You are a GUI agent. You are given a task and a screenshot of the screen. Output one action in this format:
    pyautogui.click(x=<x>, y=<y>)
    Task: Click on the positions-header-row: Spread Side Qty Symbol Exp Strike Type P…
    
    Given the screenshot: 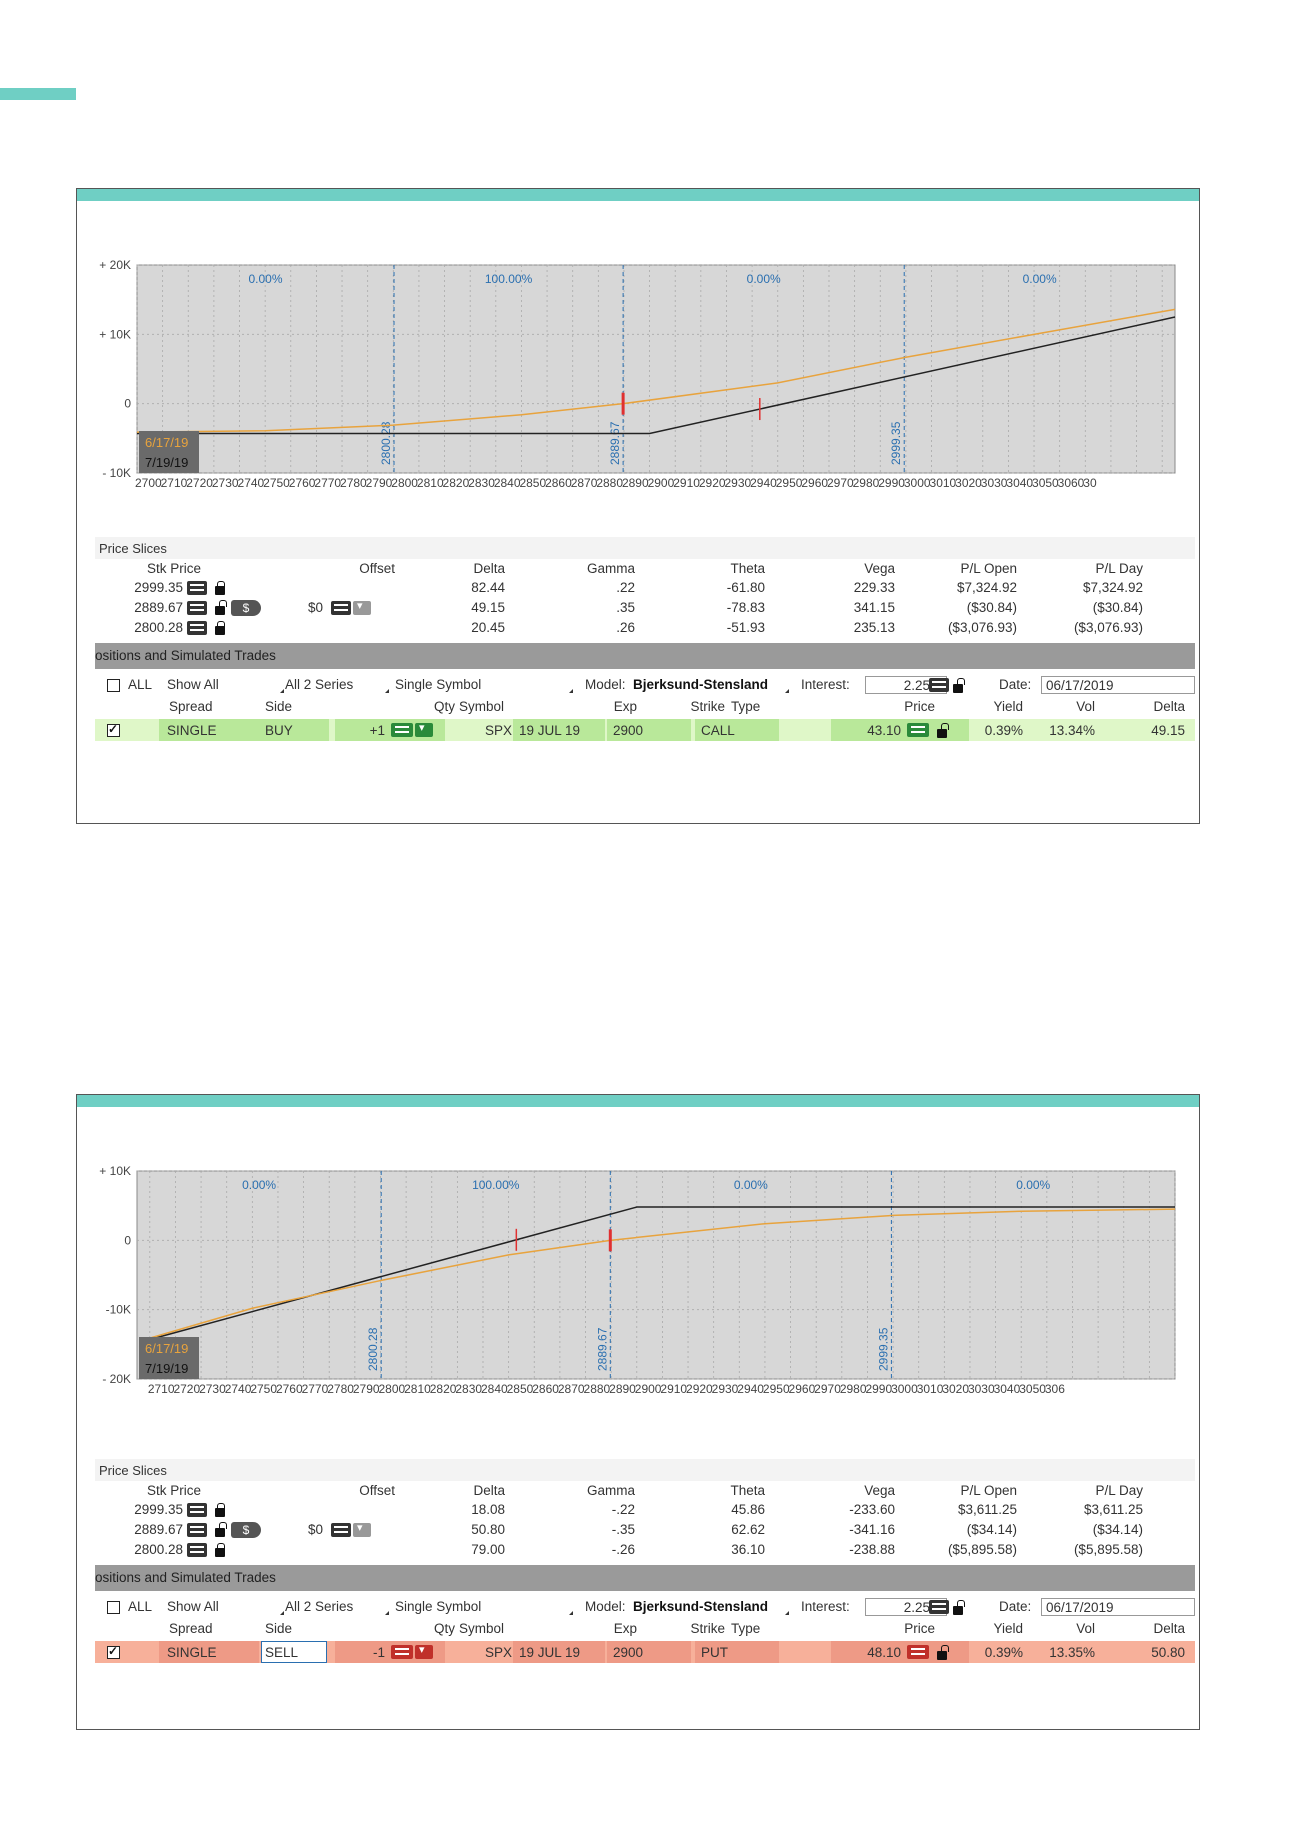 What is the action you would take?
    pyautogui.click(x=645, y=1630)
    